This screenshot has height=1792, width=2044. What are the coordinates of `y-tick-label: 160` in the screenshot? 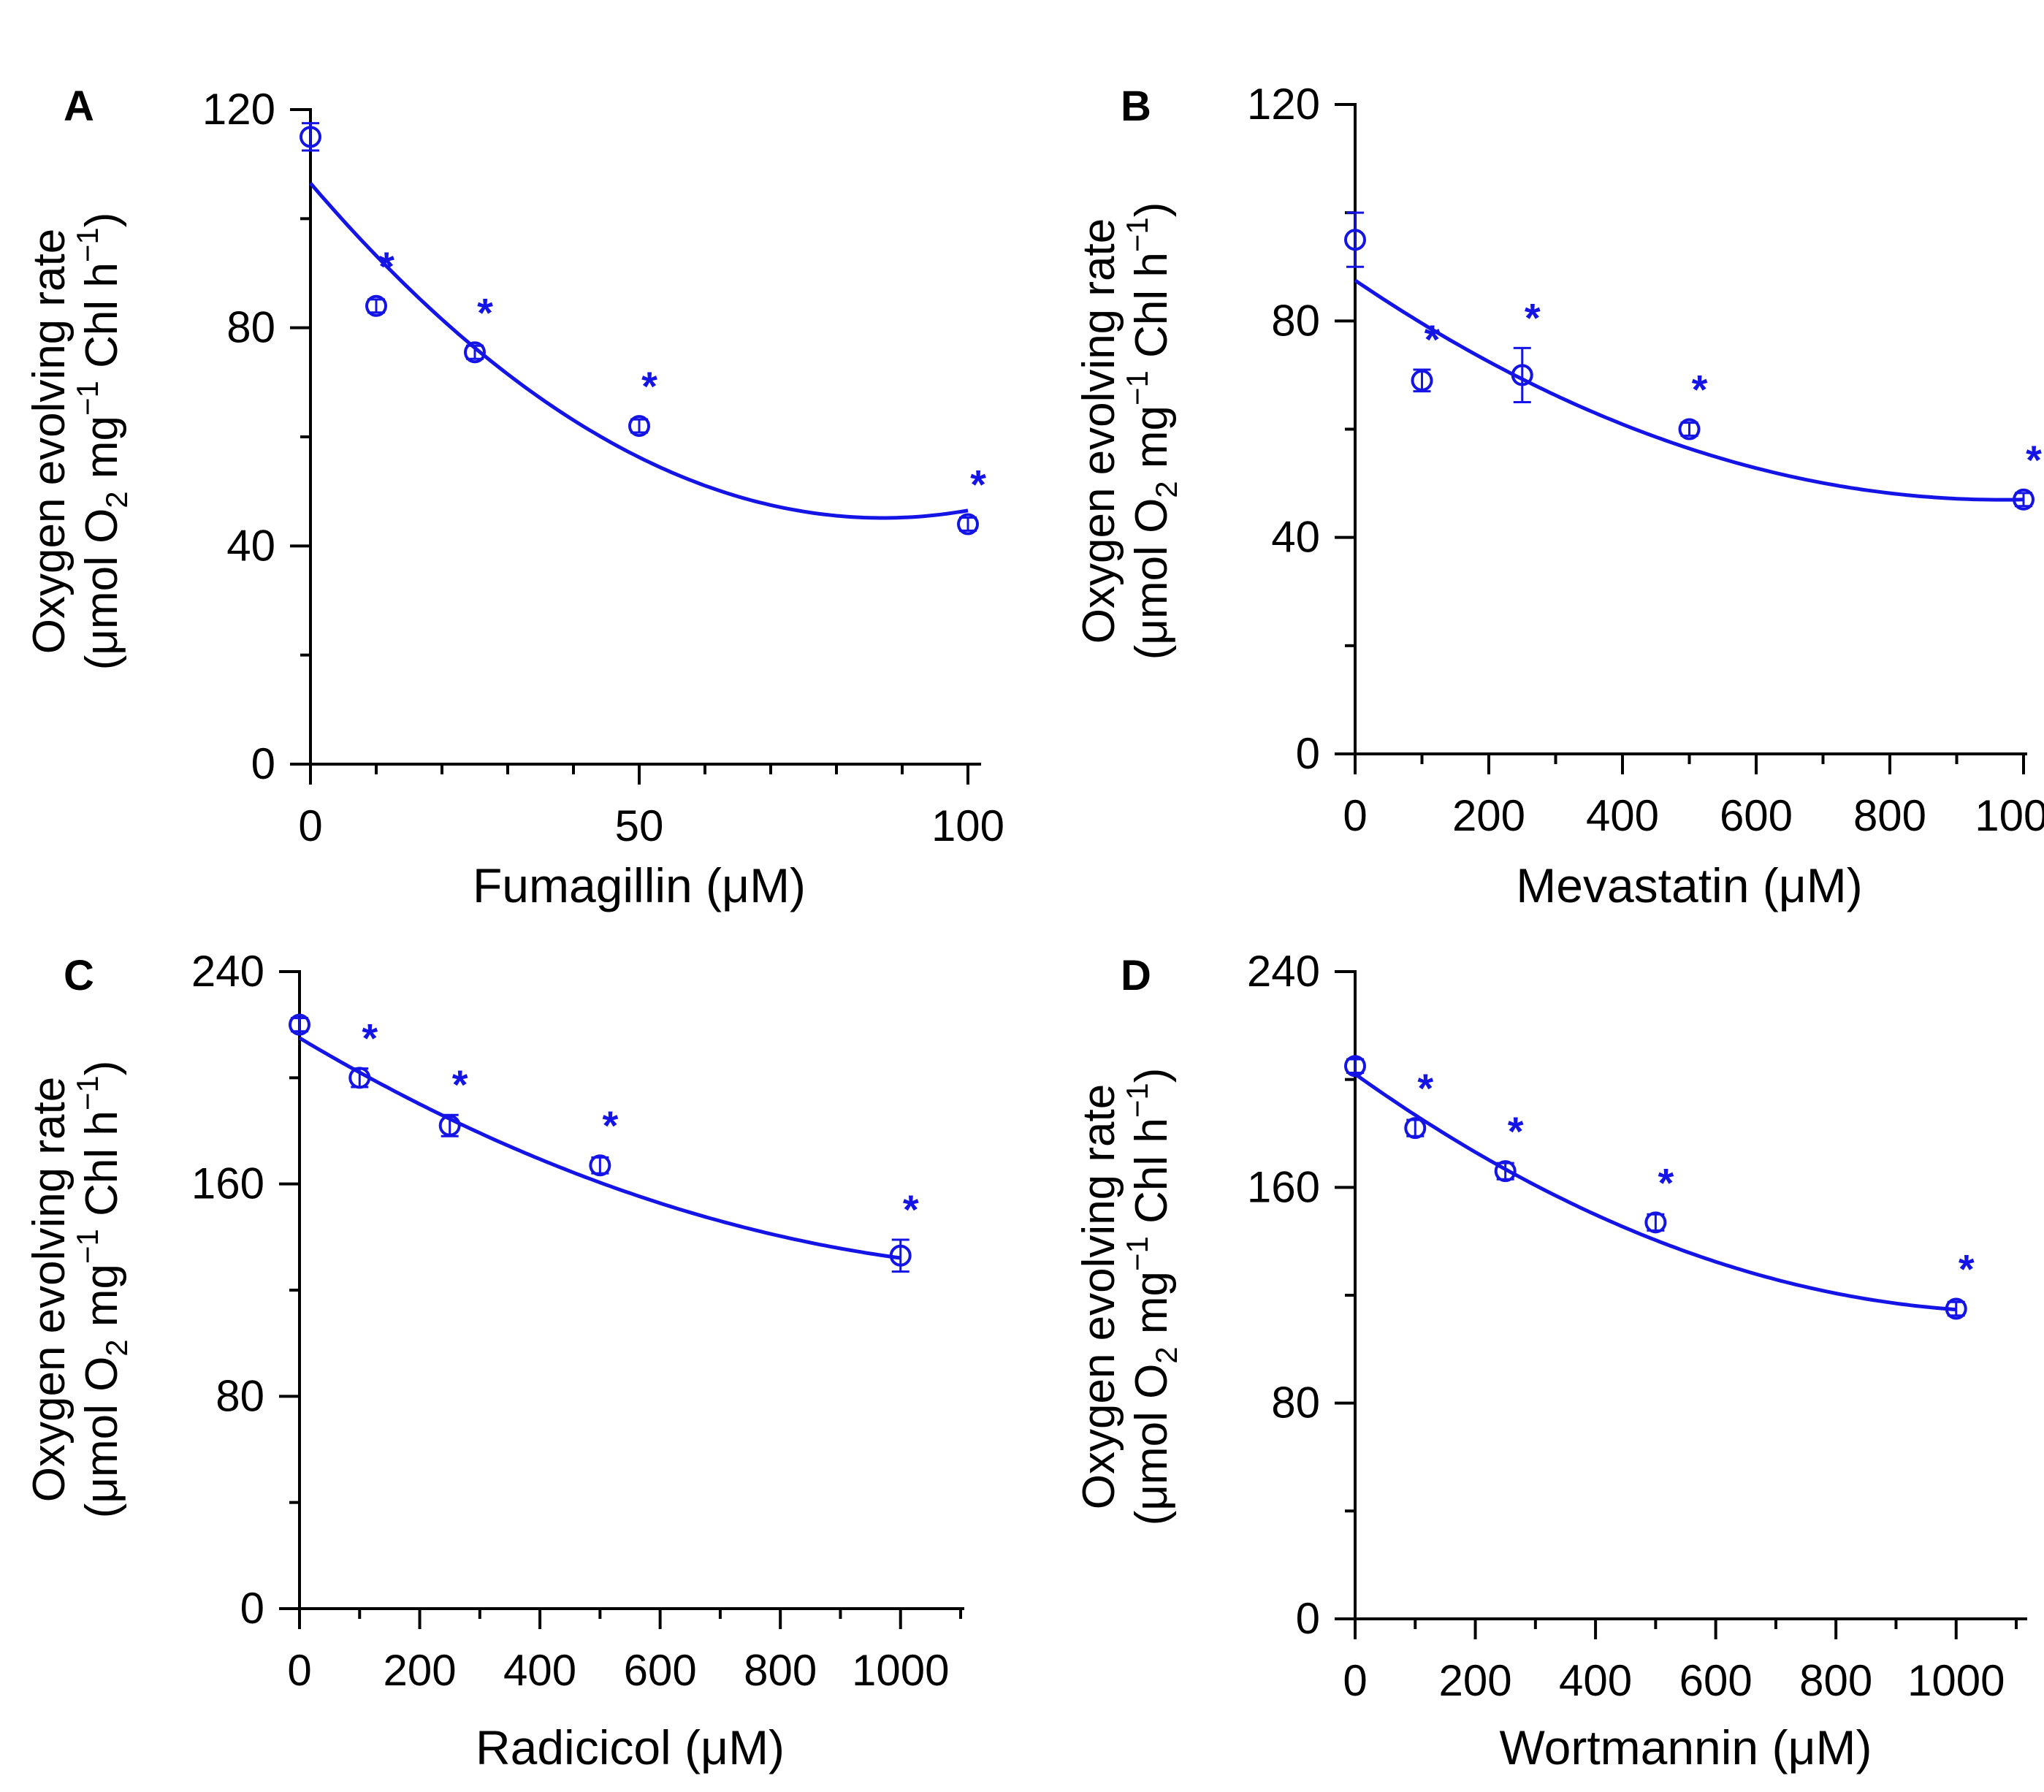 It's located at (1283, 1186).